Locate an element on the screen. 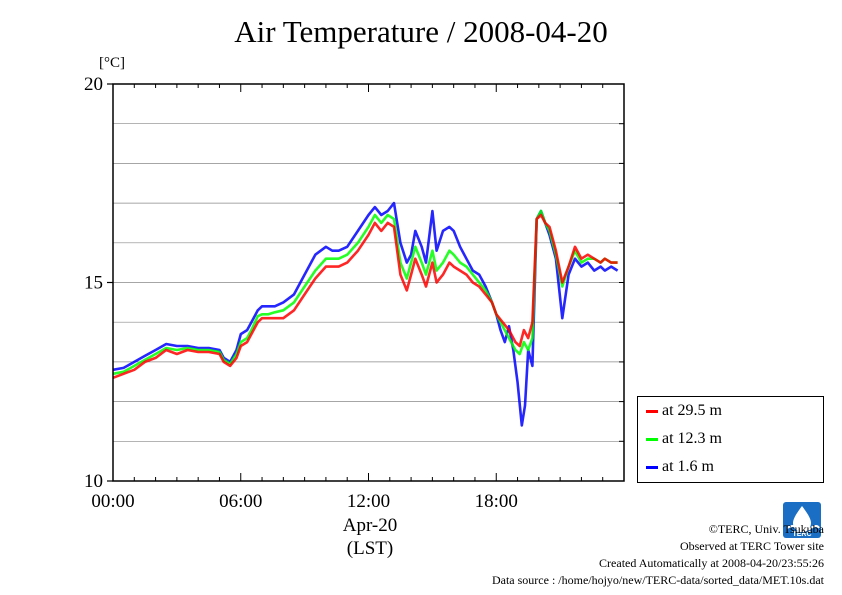 The image size is (842, 595). legend-swatch-green is located at coordinates (652, 439).